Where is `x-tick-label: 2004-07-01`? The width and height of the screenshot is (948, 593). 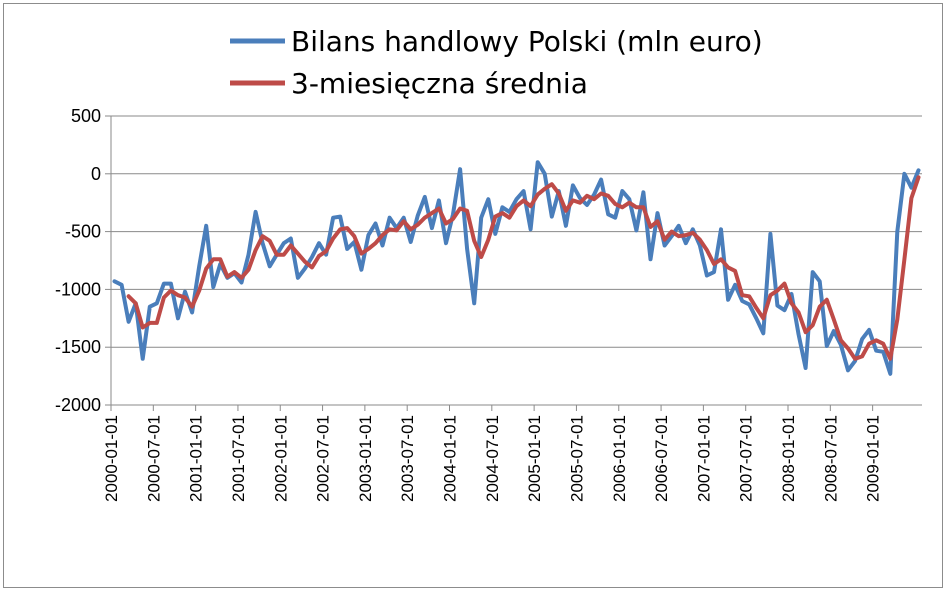
x-tick-label: 2004-07-01 is located at coordinates (492, 458).